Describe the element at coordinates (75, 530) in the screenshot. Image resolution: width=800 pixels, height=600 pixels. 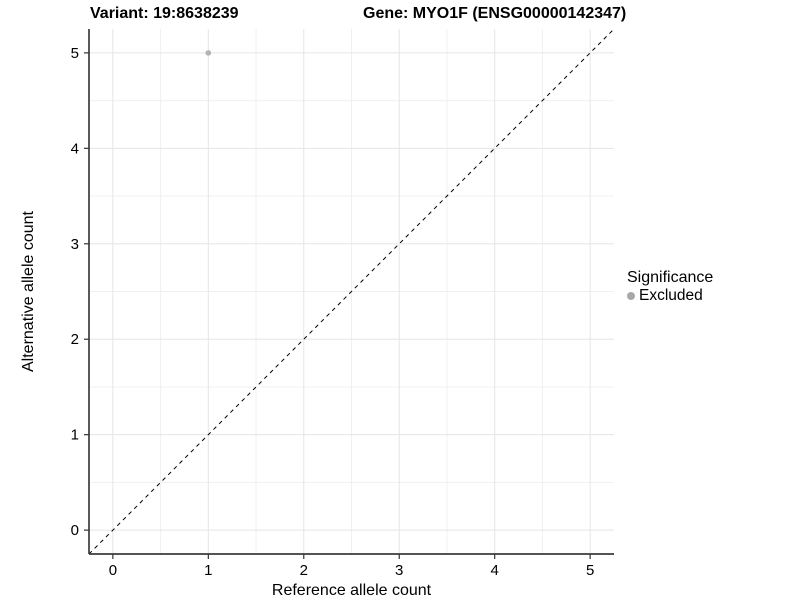
I see `y-tick-label: 0` at that location.